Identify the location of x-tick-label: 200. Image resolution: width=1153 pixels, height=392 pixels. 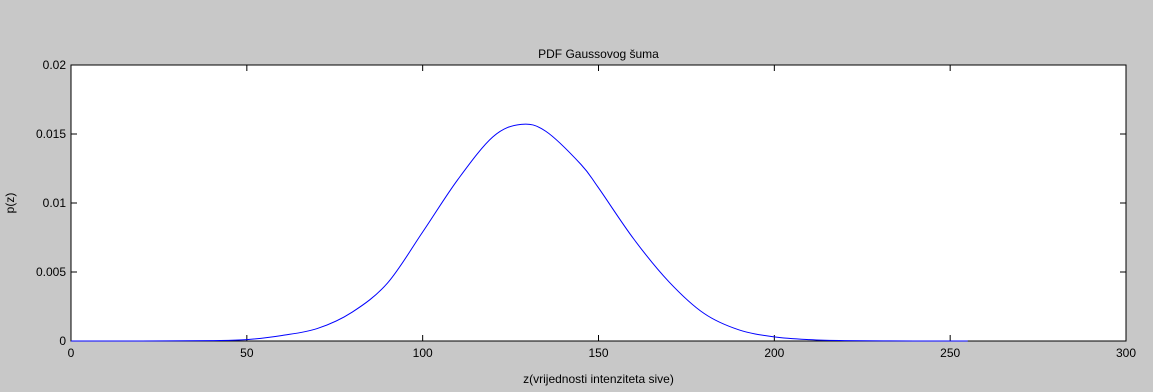
(774, 353).